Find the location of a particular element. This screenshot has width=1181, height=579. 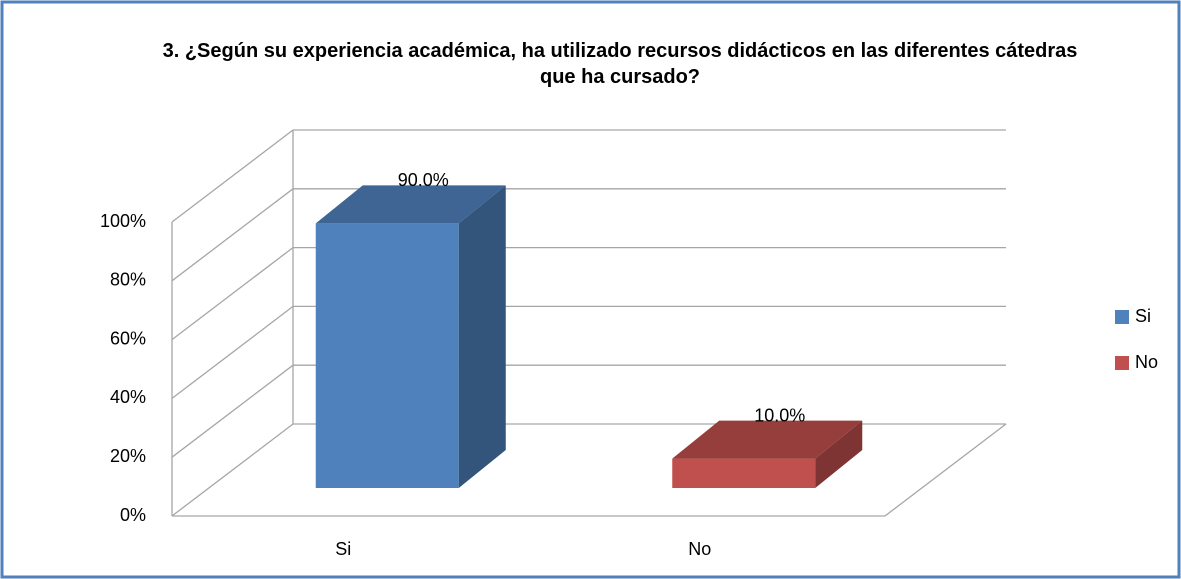

x-tick-label: Si is located at coordinates (343, 549).